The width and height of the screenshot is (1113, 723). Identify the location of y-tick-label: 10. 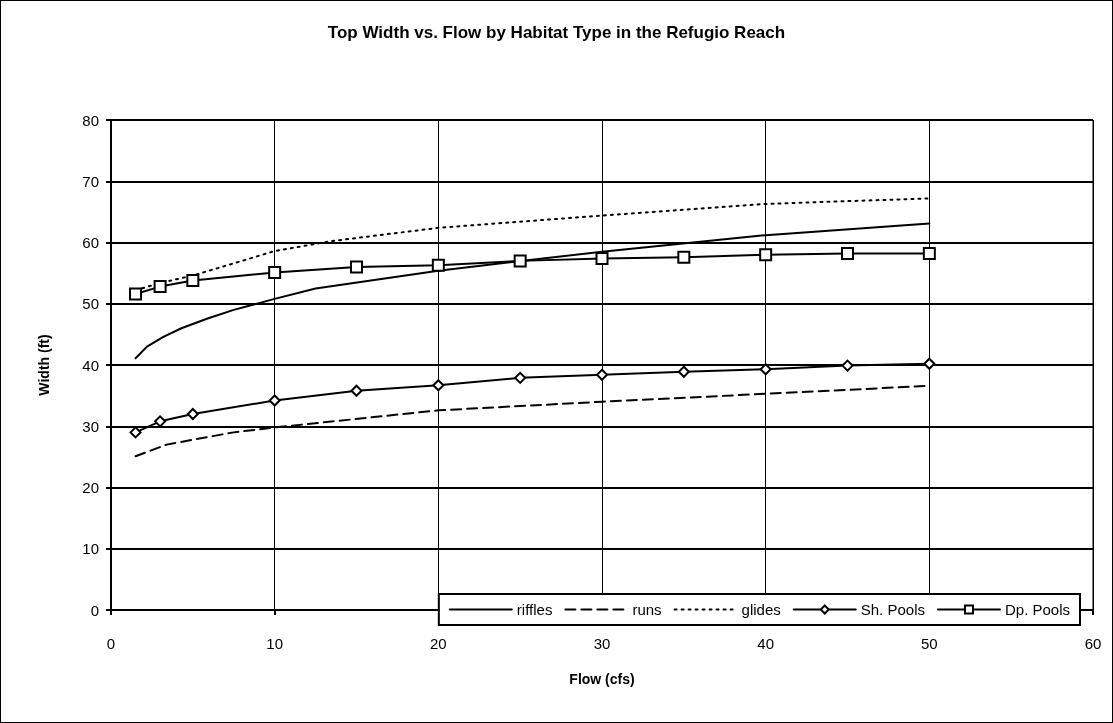
(90, 549).